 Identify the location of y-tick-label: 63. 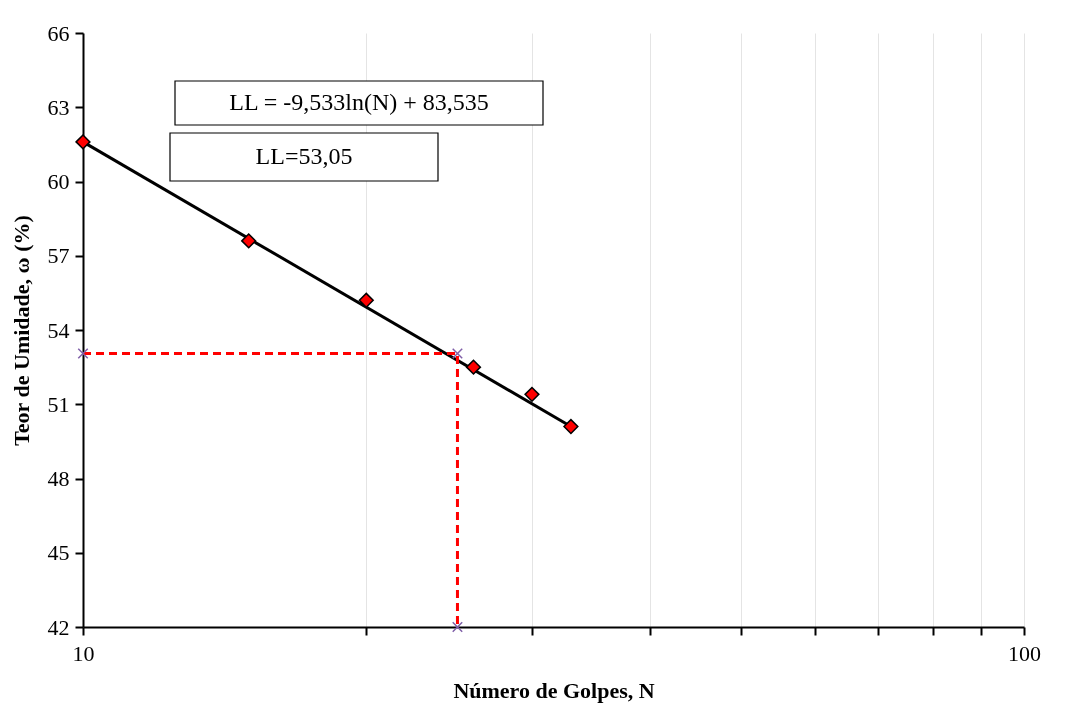
(58, 107).